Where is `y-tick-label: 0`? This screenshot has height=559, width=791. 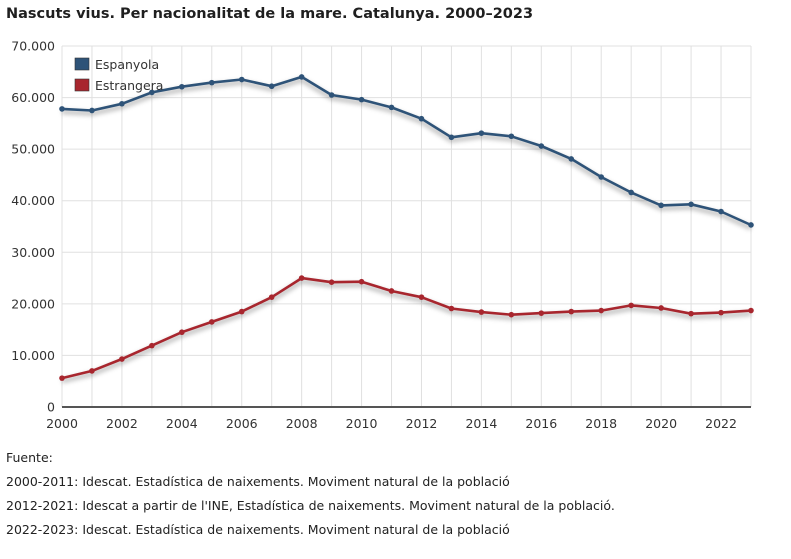
y-tick-label: 0 is located at coordinates (51, 407).